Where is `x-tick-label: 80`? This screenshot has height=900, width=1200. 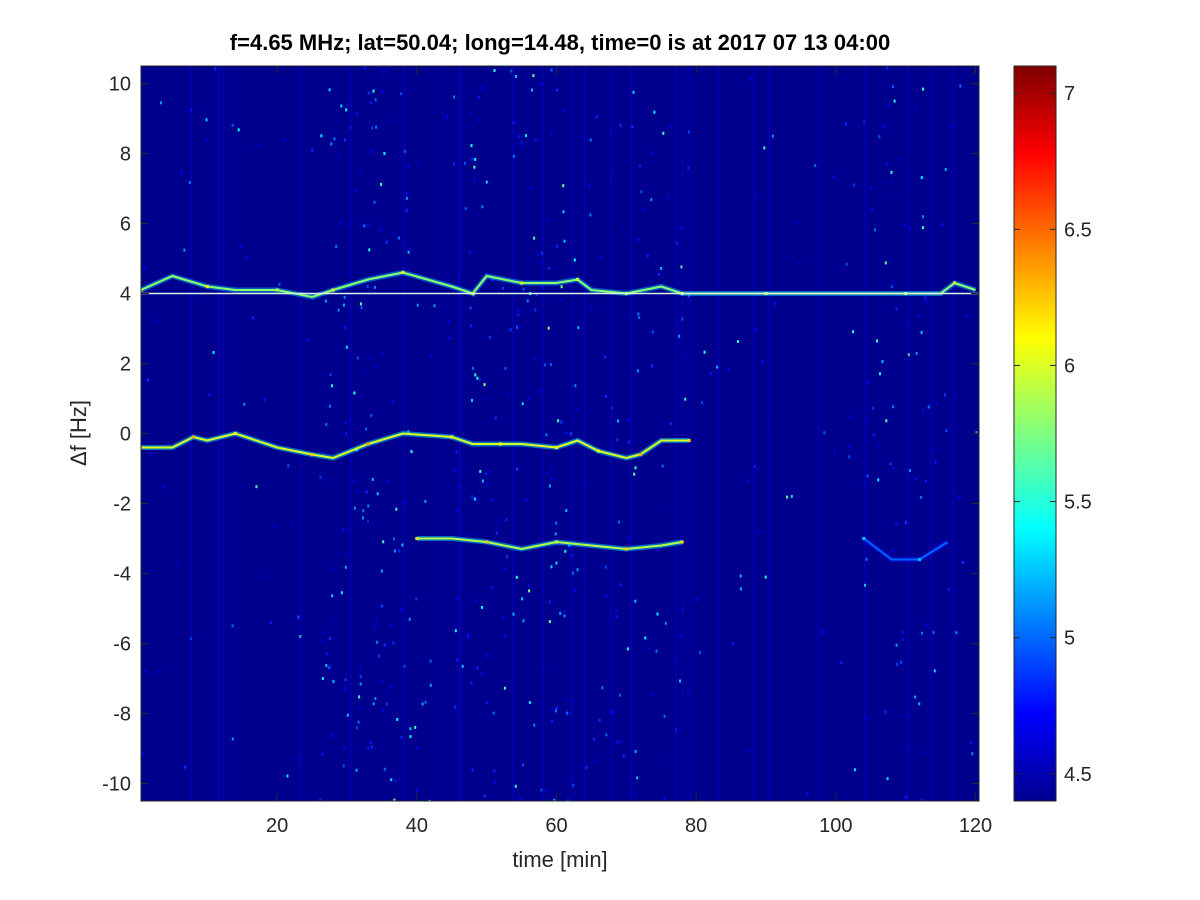
x-tick-label: 80 is located at coordinates (696, 826).